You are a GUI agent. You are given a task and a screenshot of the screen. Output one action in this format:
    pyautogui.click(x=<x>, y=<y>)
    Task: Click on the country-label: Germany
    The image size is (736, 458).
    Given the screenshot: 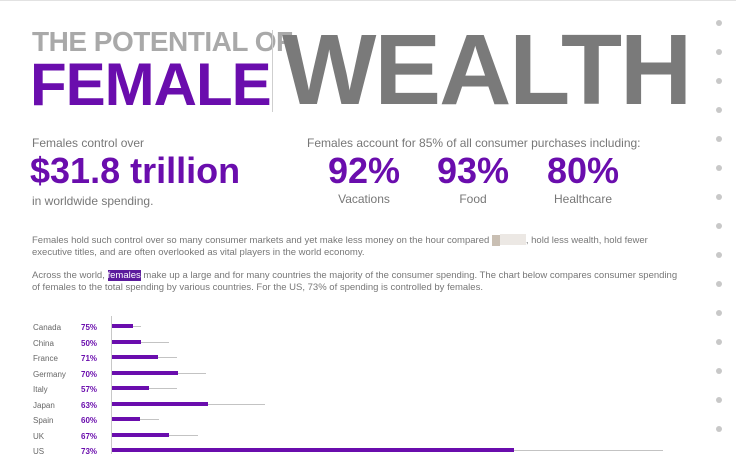 What is the action you would take?
    pyautogui.click(x=49, y=374)
    